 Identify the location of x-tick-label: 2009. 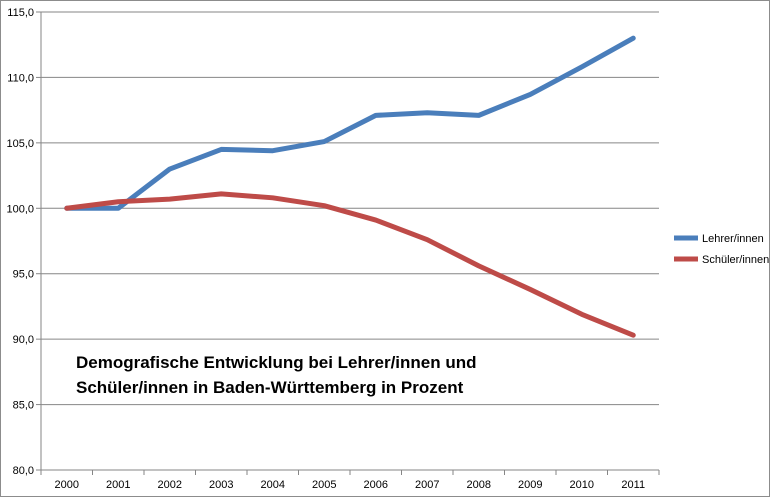
(530, 485).